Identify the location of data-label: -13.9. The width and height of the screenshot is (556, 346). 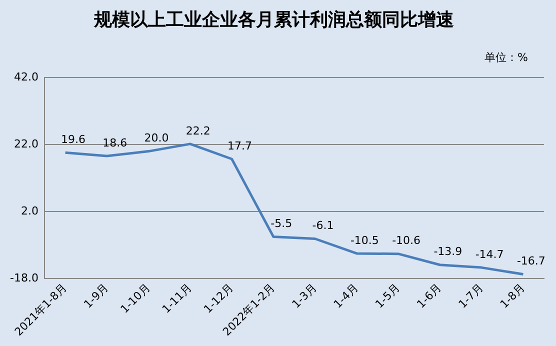
(448, 251).